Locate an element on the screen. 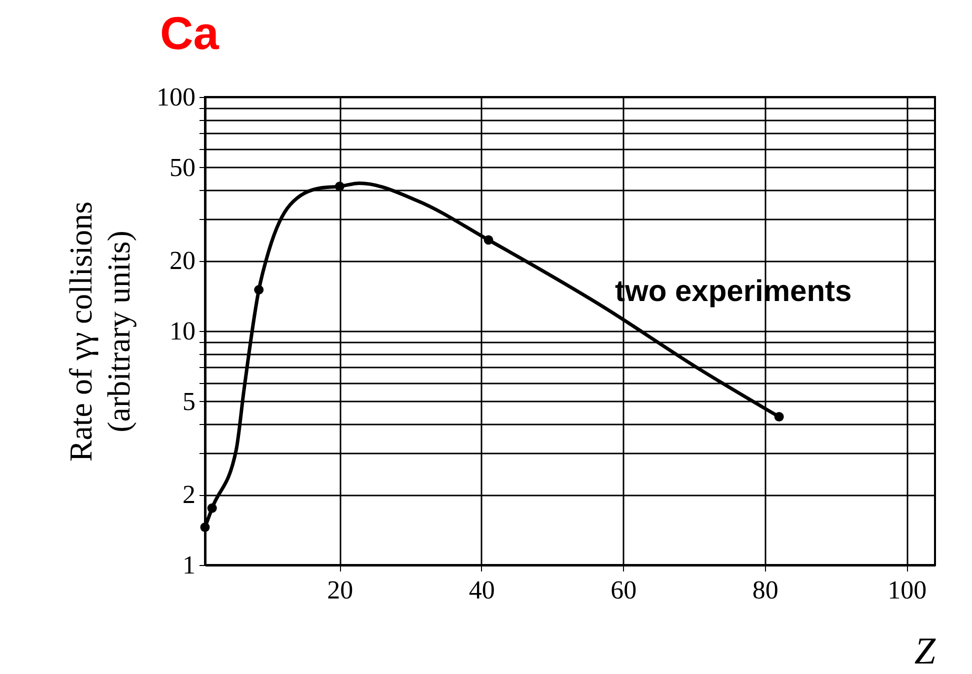 The height and width of the screenshot is (674, 972). y-tick-label: 1 is located at coordinates (189, 565).